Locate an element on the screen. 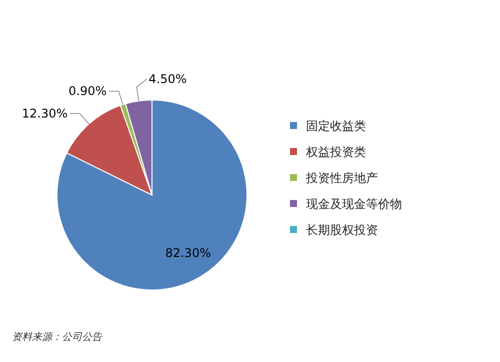 Image resolution: width=500 pixels, height=362 pixels. legend-label: 权益投资类 is located at coordinates (335, 152).